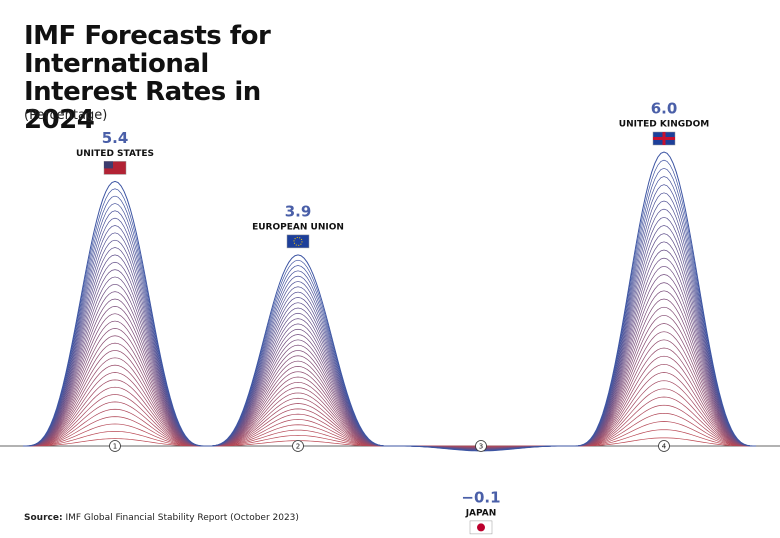 The height and width of the screenshot is (538, 780). Describe the element at coordinates (298, 227) in the screenshot. I see `category-label: EUROPEAN UNION` at that location.